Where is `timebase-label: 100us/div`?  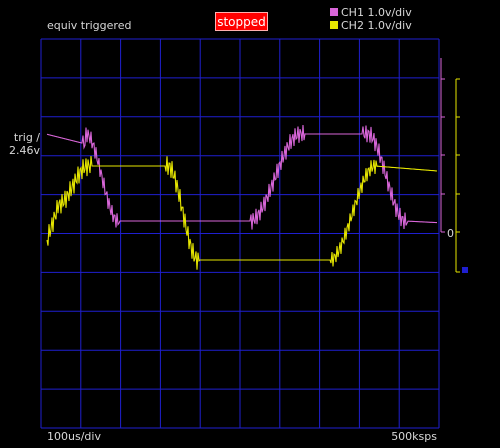 timebase-label: 100us/div is located at coordinates (74, 436).